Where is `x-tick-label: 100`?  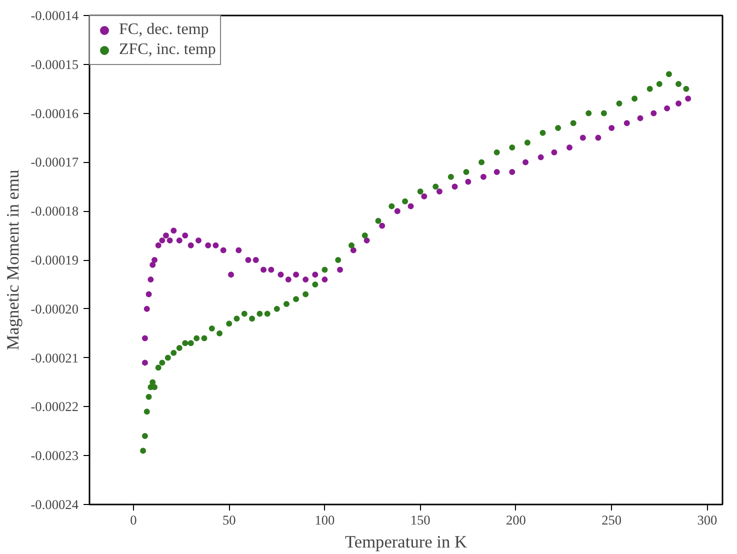 x-tick-label: 100 is located at coordinates (325, 520).